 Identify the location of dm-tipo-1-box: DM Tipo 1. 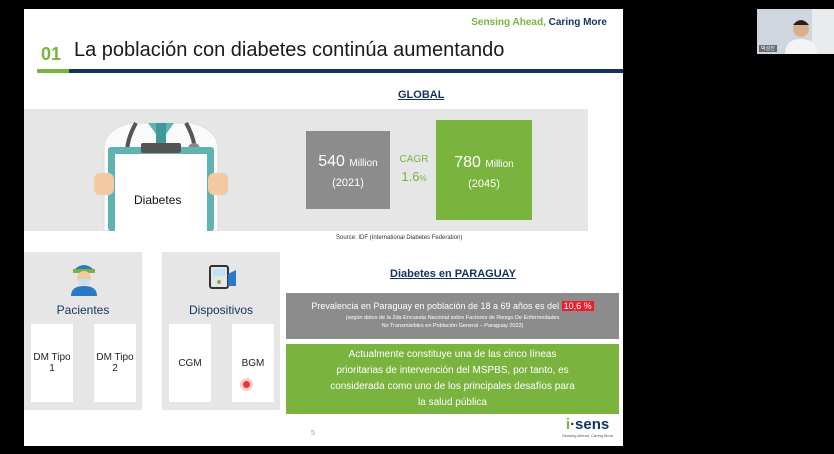
(52, 363).